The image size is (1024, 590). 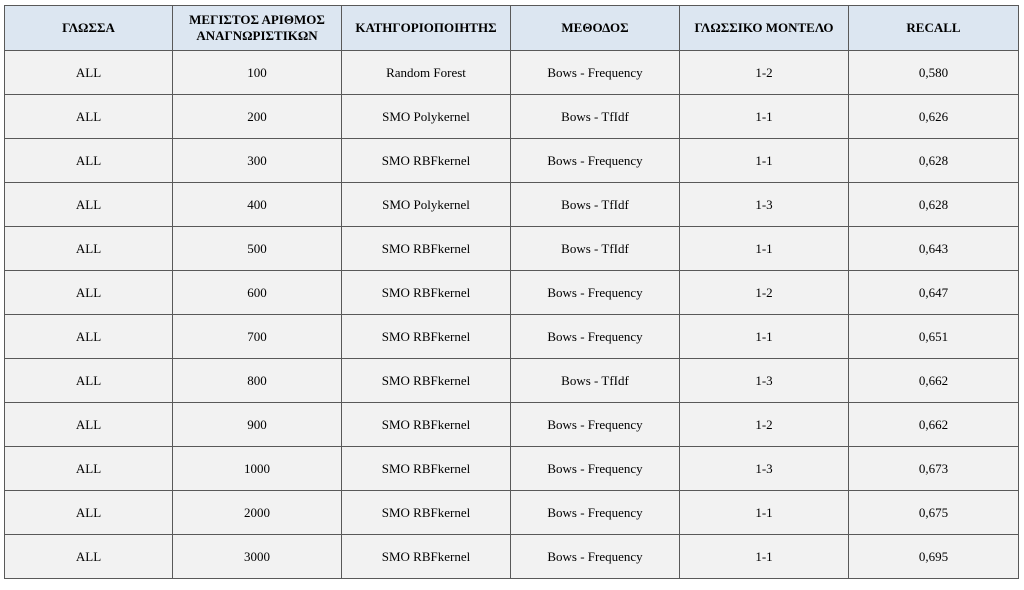 I want to click on cell-recall: 0,675, so click(x=933, y=512).